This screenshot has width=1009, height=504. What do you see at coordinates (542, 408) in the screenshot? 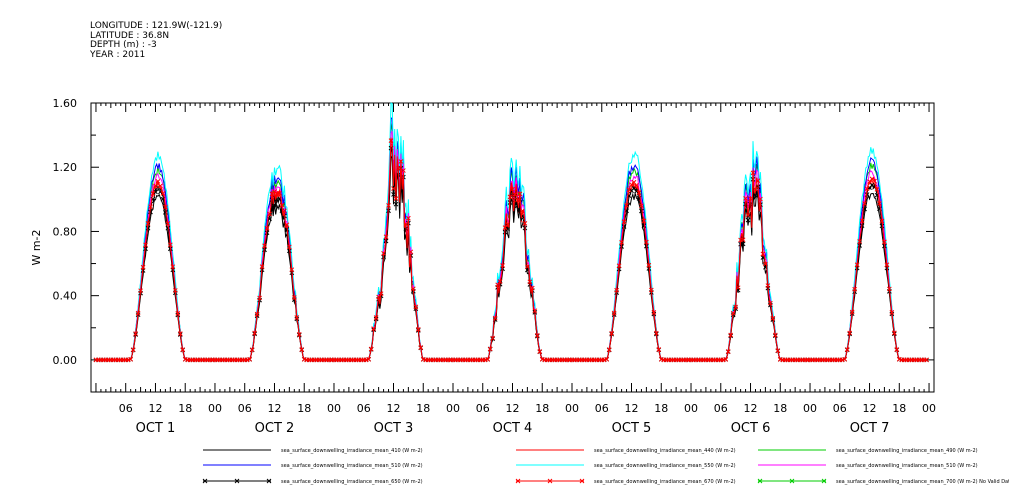
I see `x-hour-label: 18` at bounding box center [542, 408].